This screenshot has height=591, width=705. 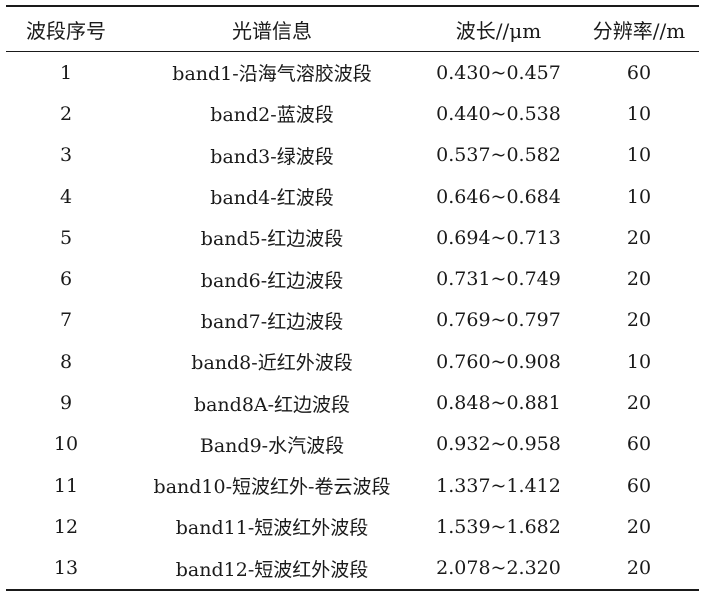 What do you see at coordinates (66, 279) in the screenshot?
I see `band-number-cell: 6` at bounding box center [66, 279].